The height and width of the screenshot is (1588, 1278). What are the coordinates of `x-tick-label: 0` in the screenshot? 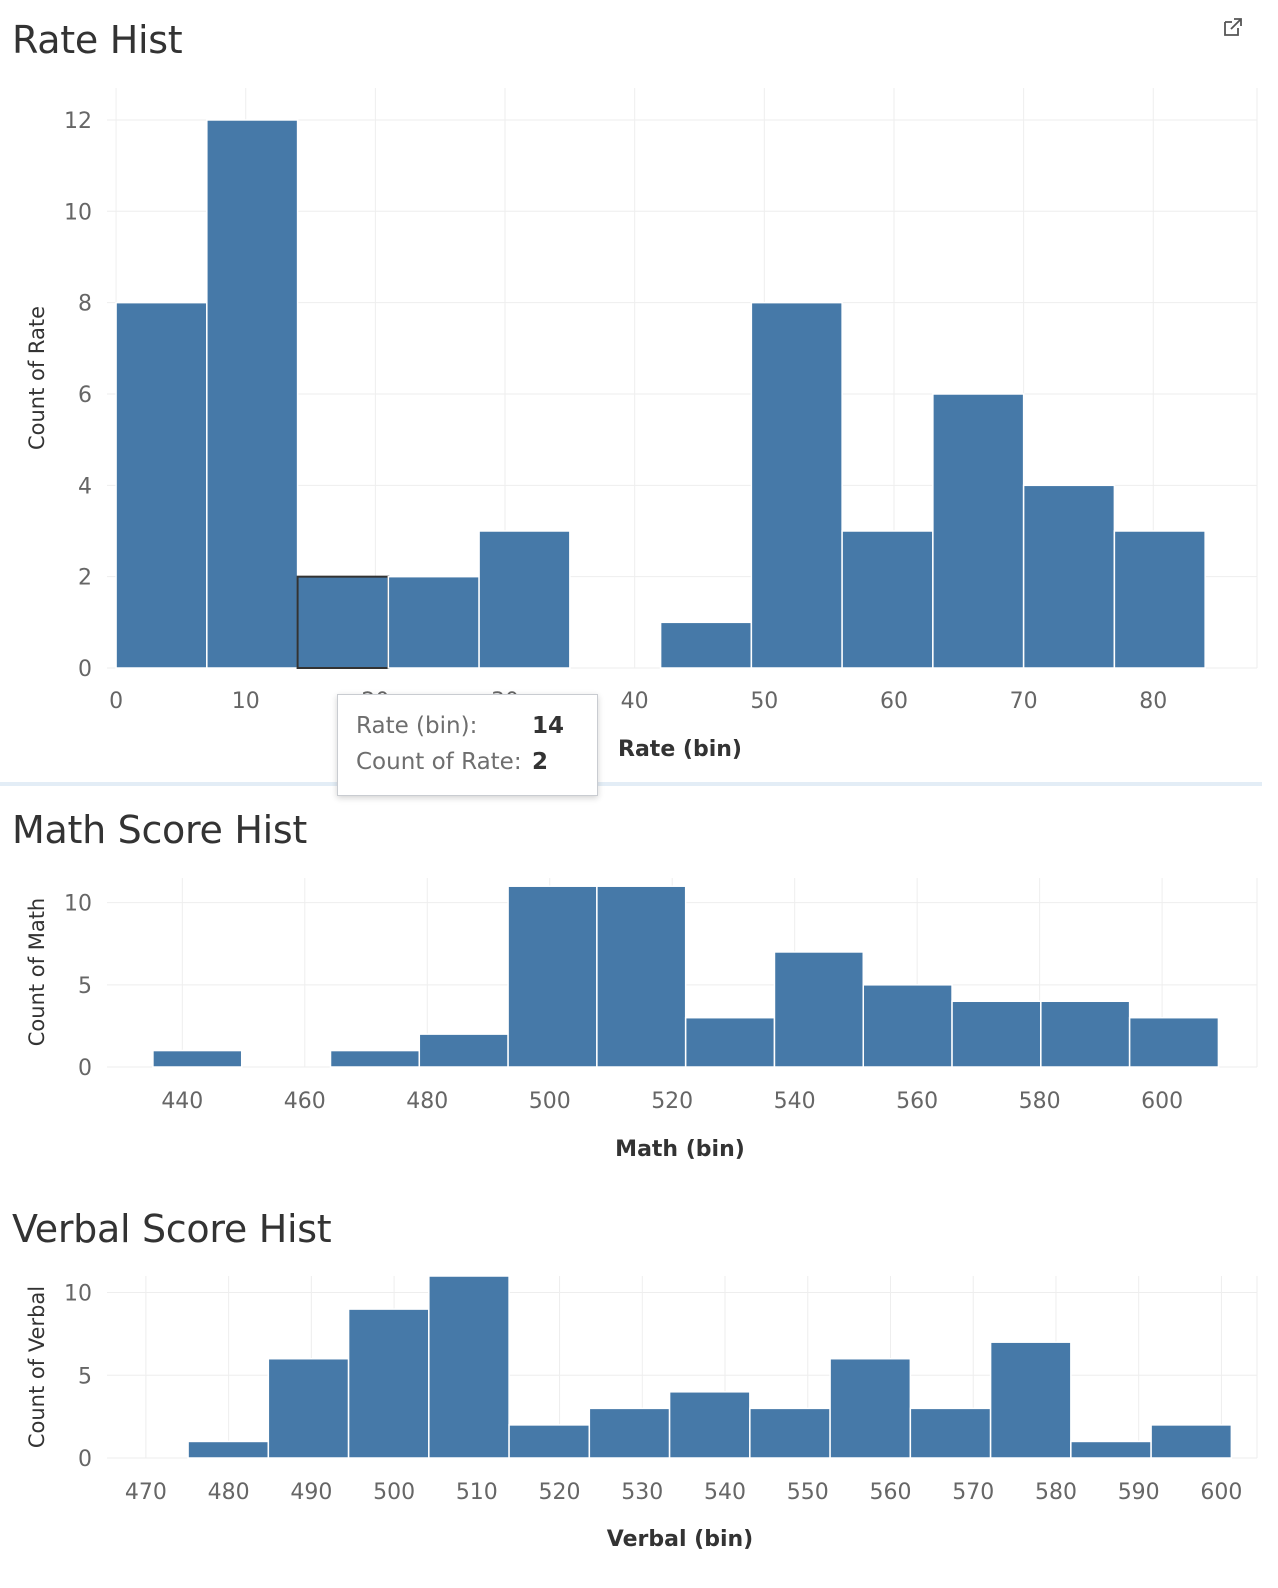 It's located at (116, 701).